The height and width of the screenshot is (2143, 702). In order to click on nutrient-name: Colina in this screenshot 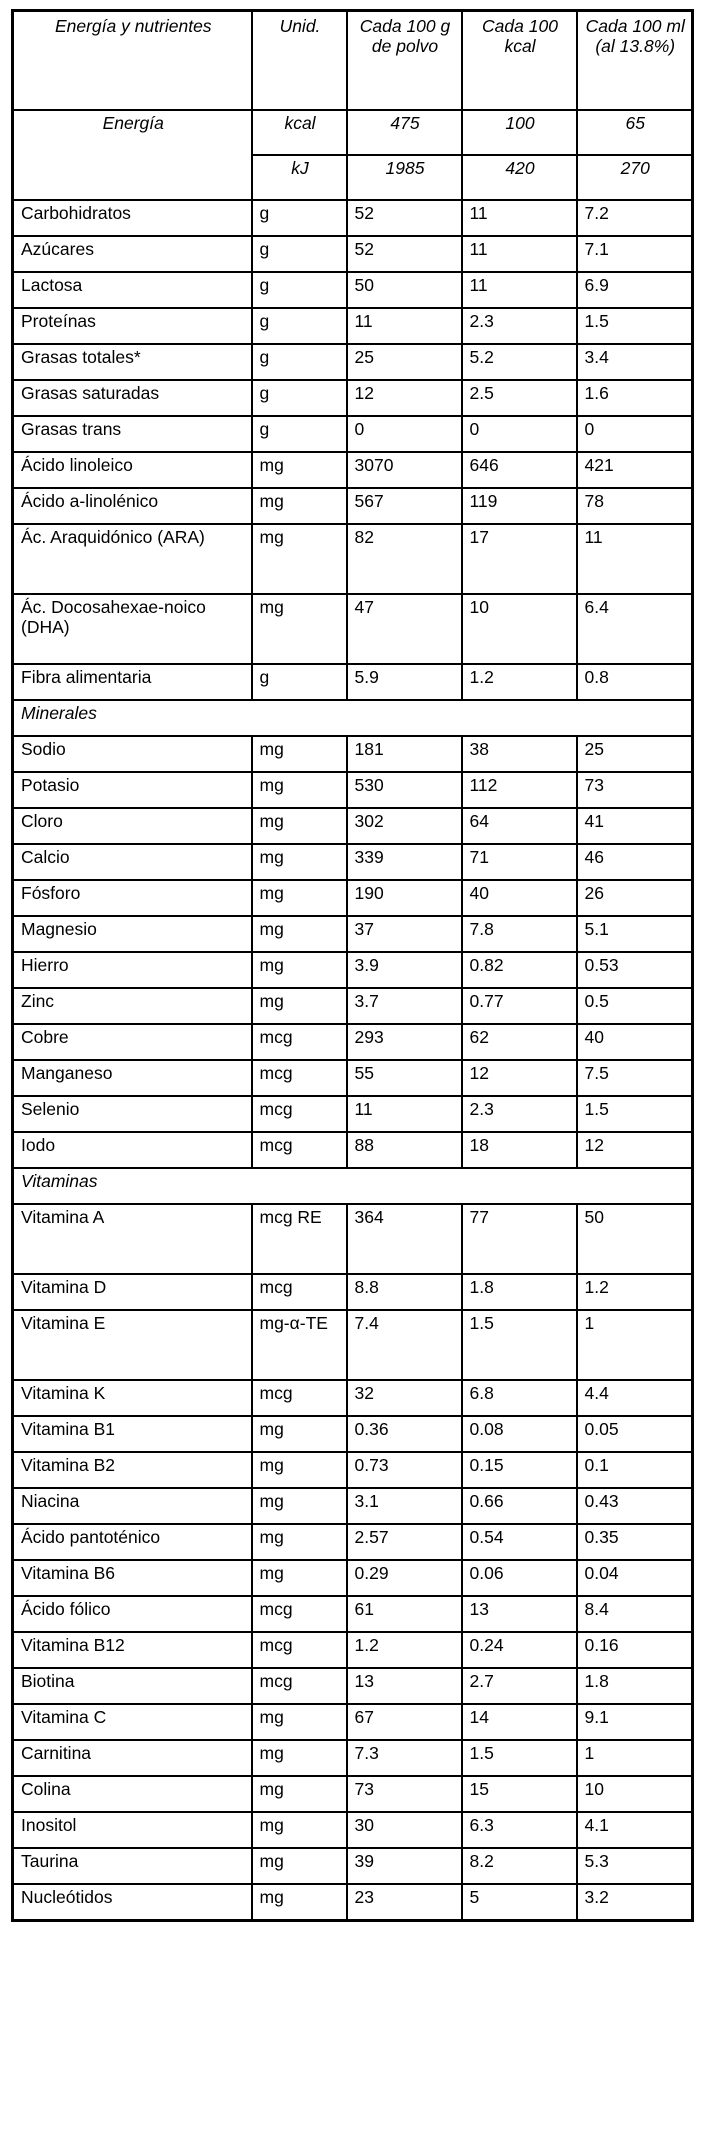, I will do `click(132, 1794)`.